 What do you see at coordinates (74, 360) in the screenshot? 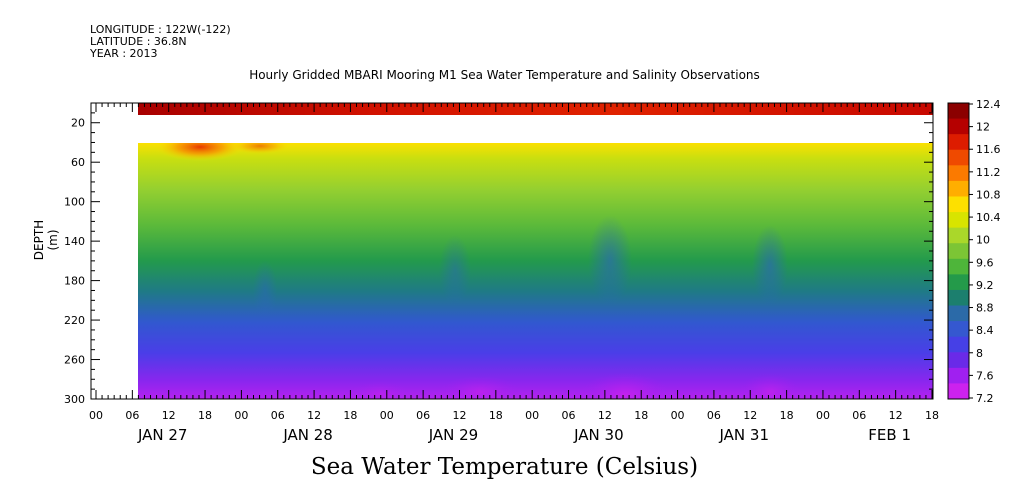
I see `y-tick-label: 260` at bounding box center [74, 360].